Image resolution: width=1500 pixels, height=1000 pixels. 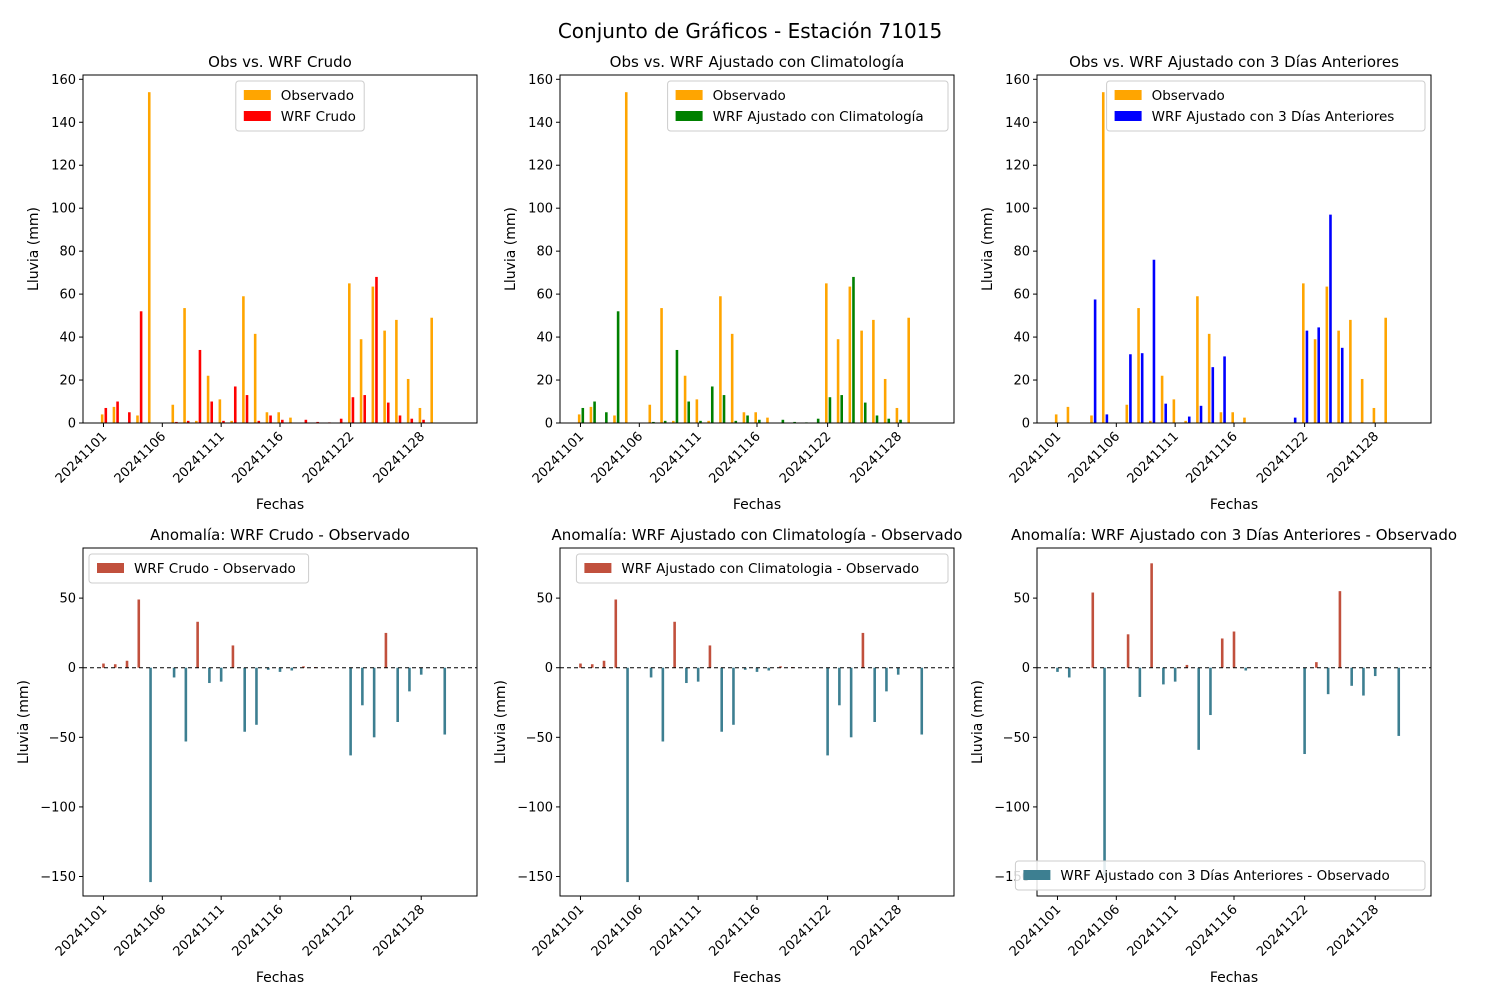 I want to click on legend-label: WRF Crudo - Observado, so click(x=215, y=569).